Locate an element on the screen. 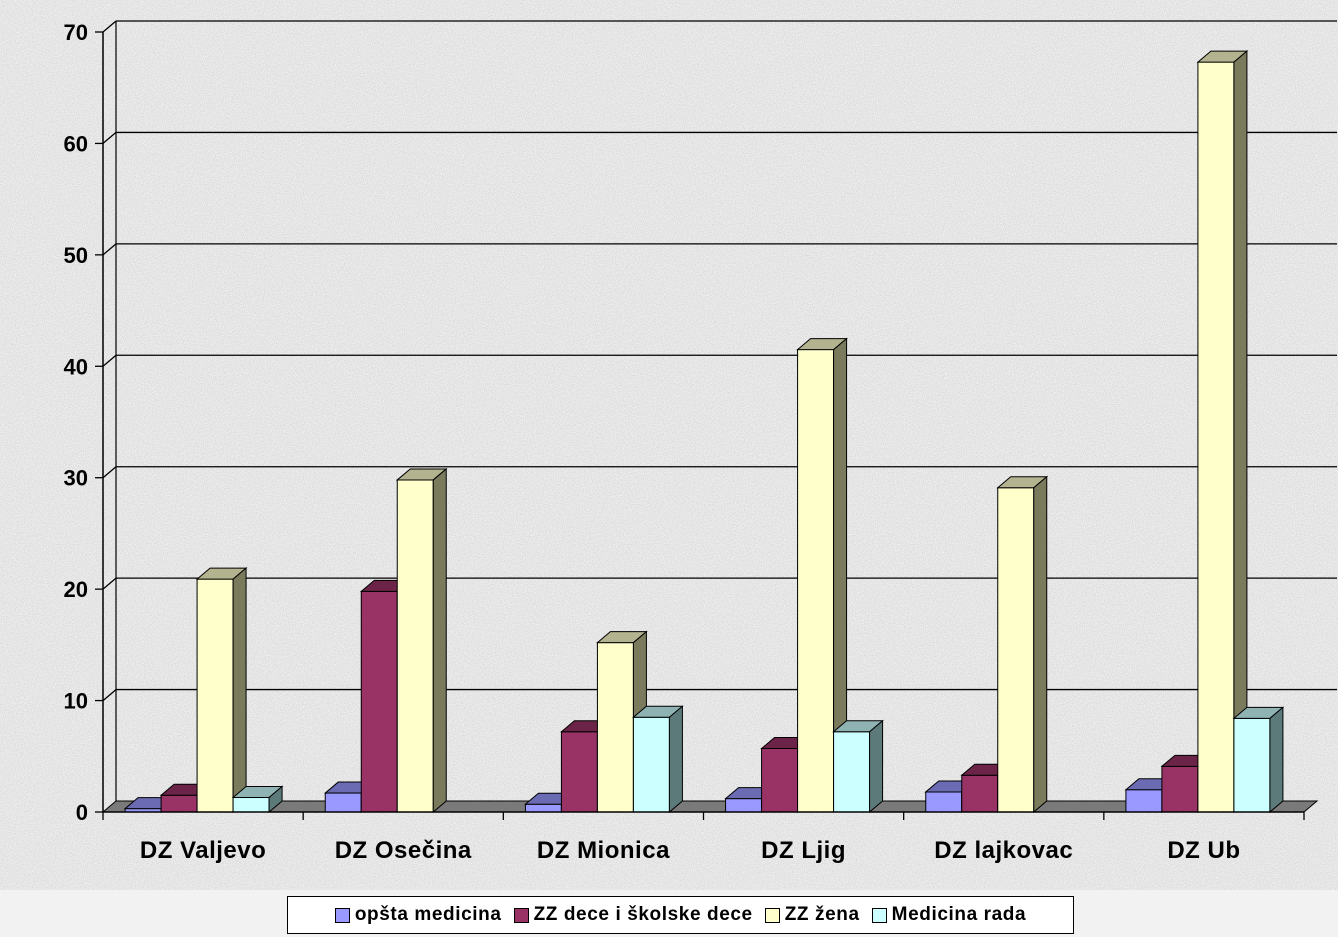 This screenshot has height=937, width=1338. x-category-label-dz-osecina: DZ Osečina is located at coordinates (403, 850).